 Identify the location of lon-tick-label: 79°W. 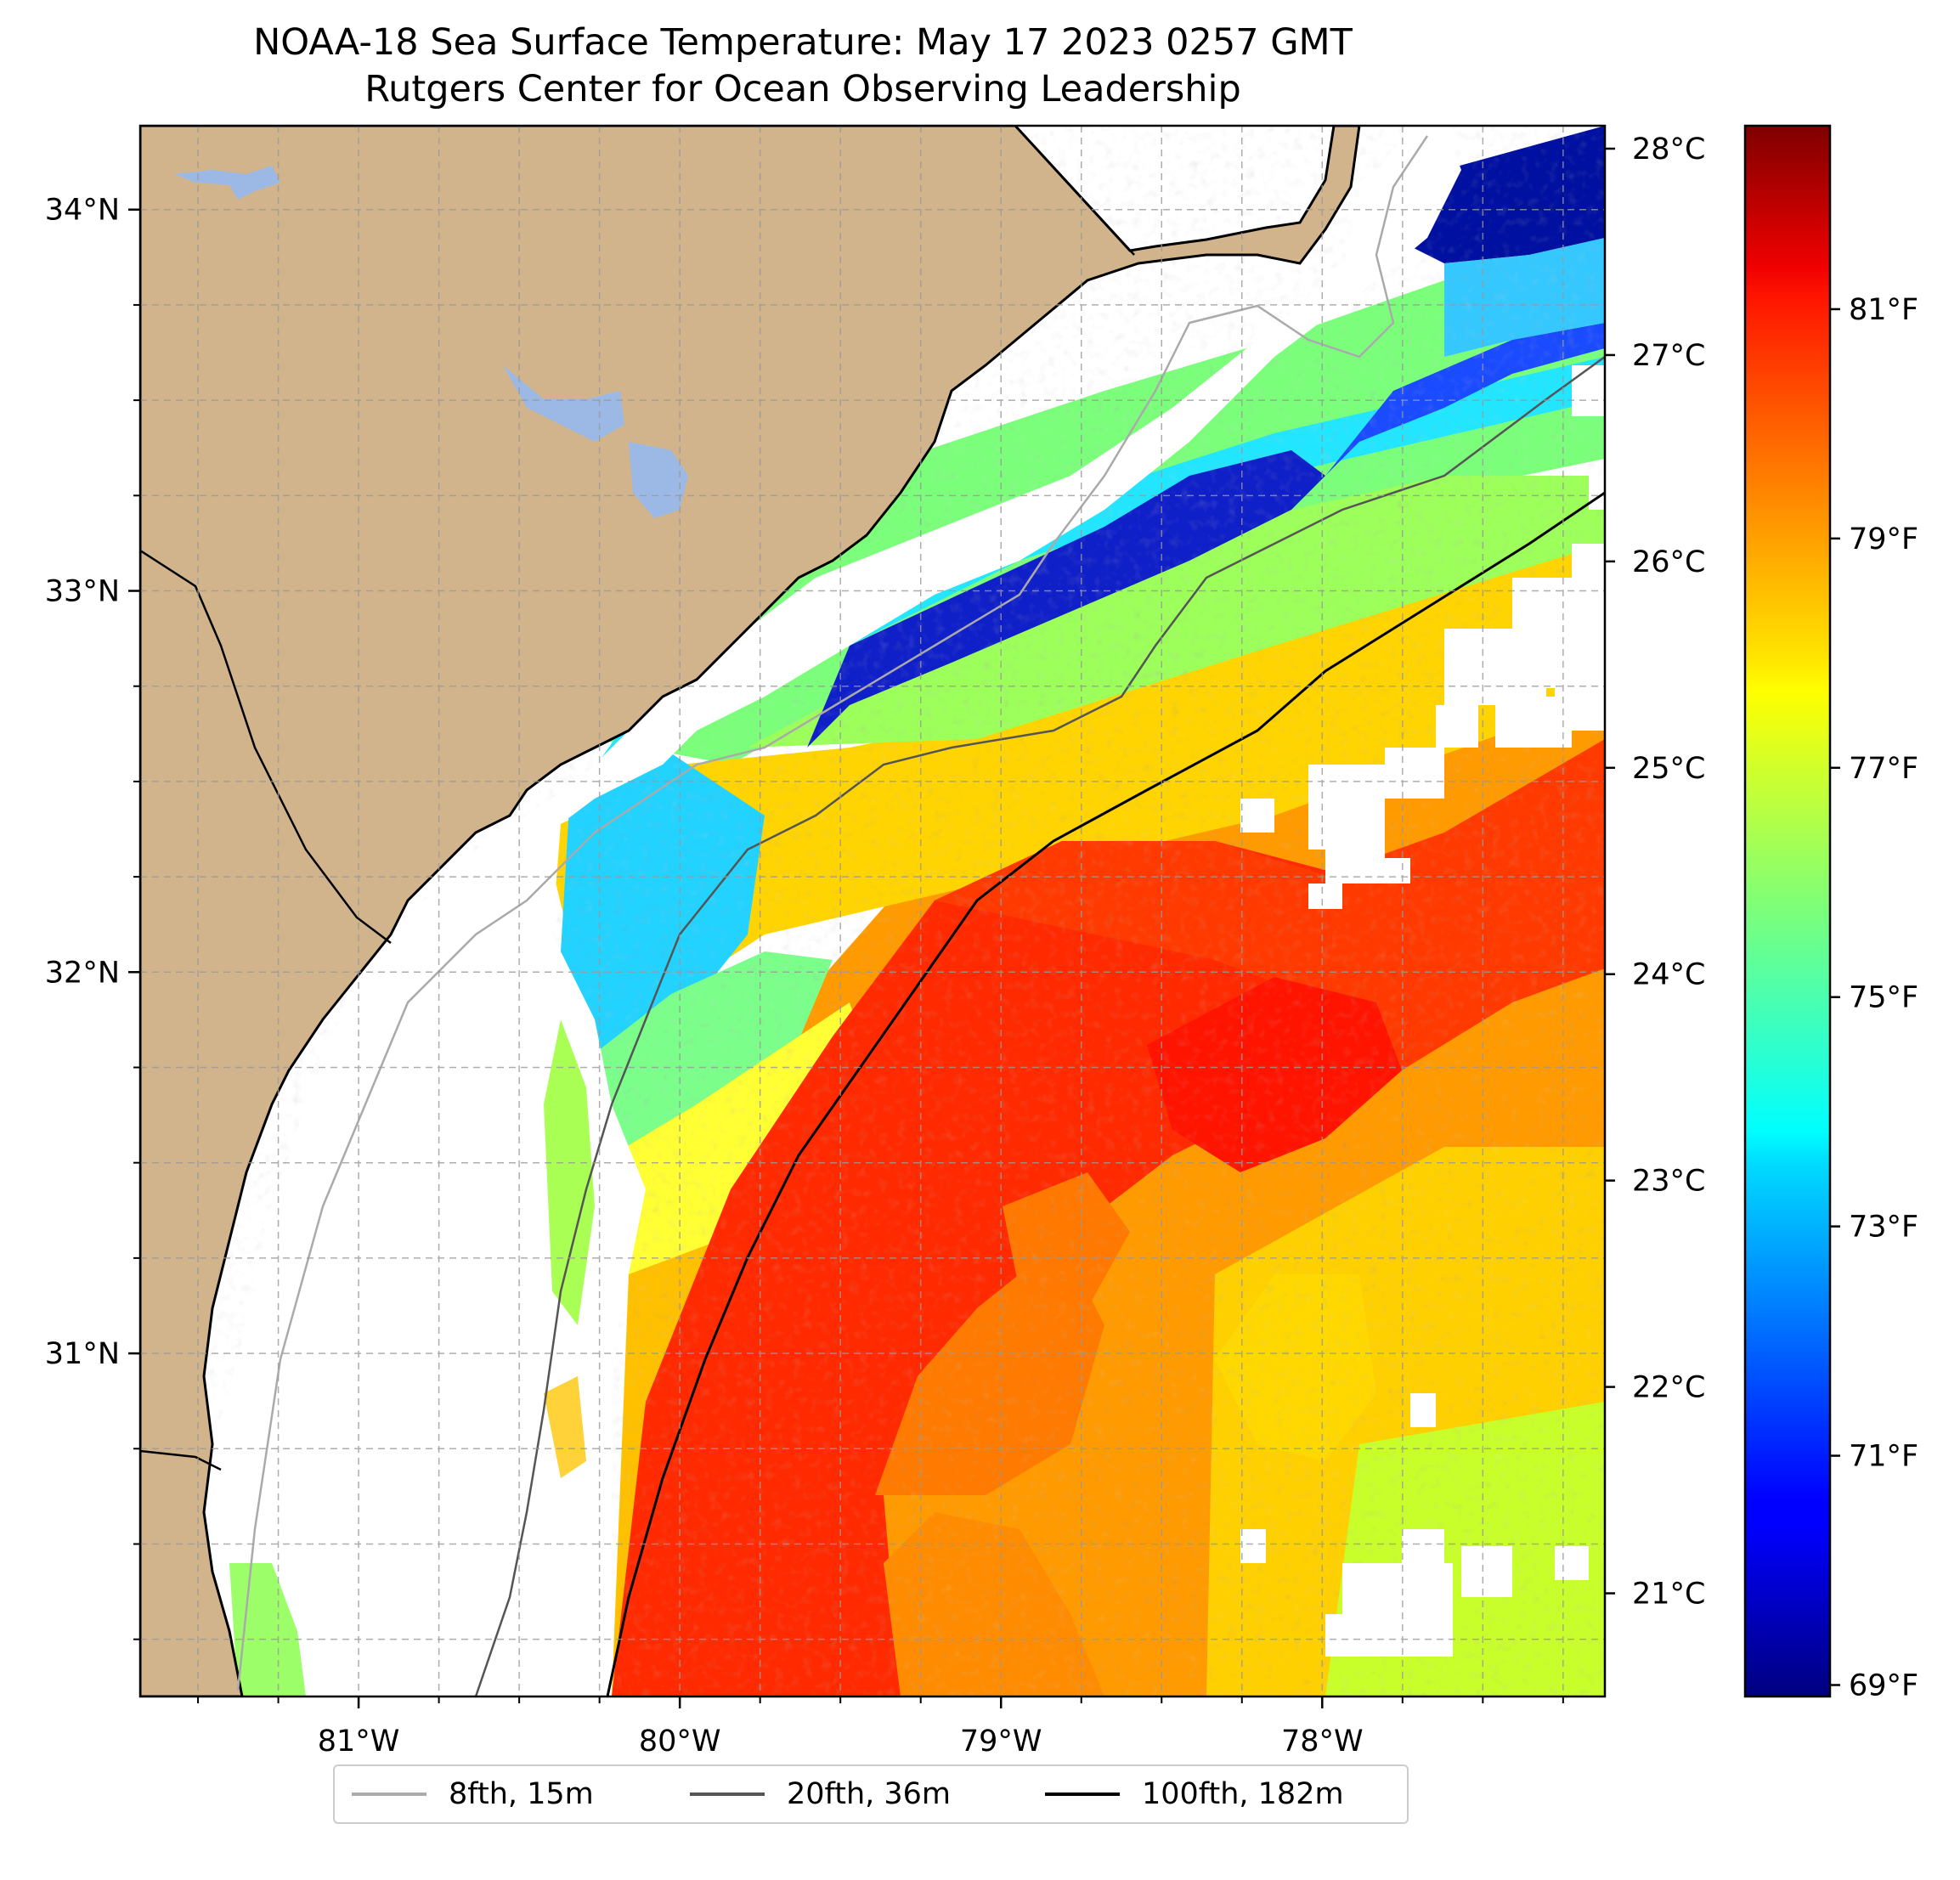
(1001, 1742).